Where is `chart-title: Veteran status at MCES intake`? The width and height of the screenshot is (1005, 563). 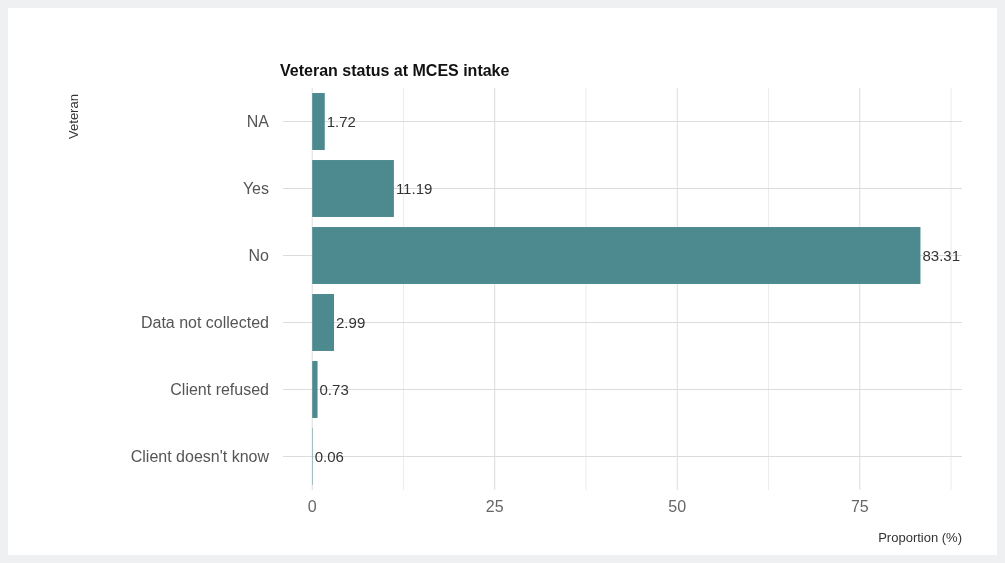 chart-title: Veteran status at MCES intake is located at coordinates (395, 70).